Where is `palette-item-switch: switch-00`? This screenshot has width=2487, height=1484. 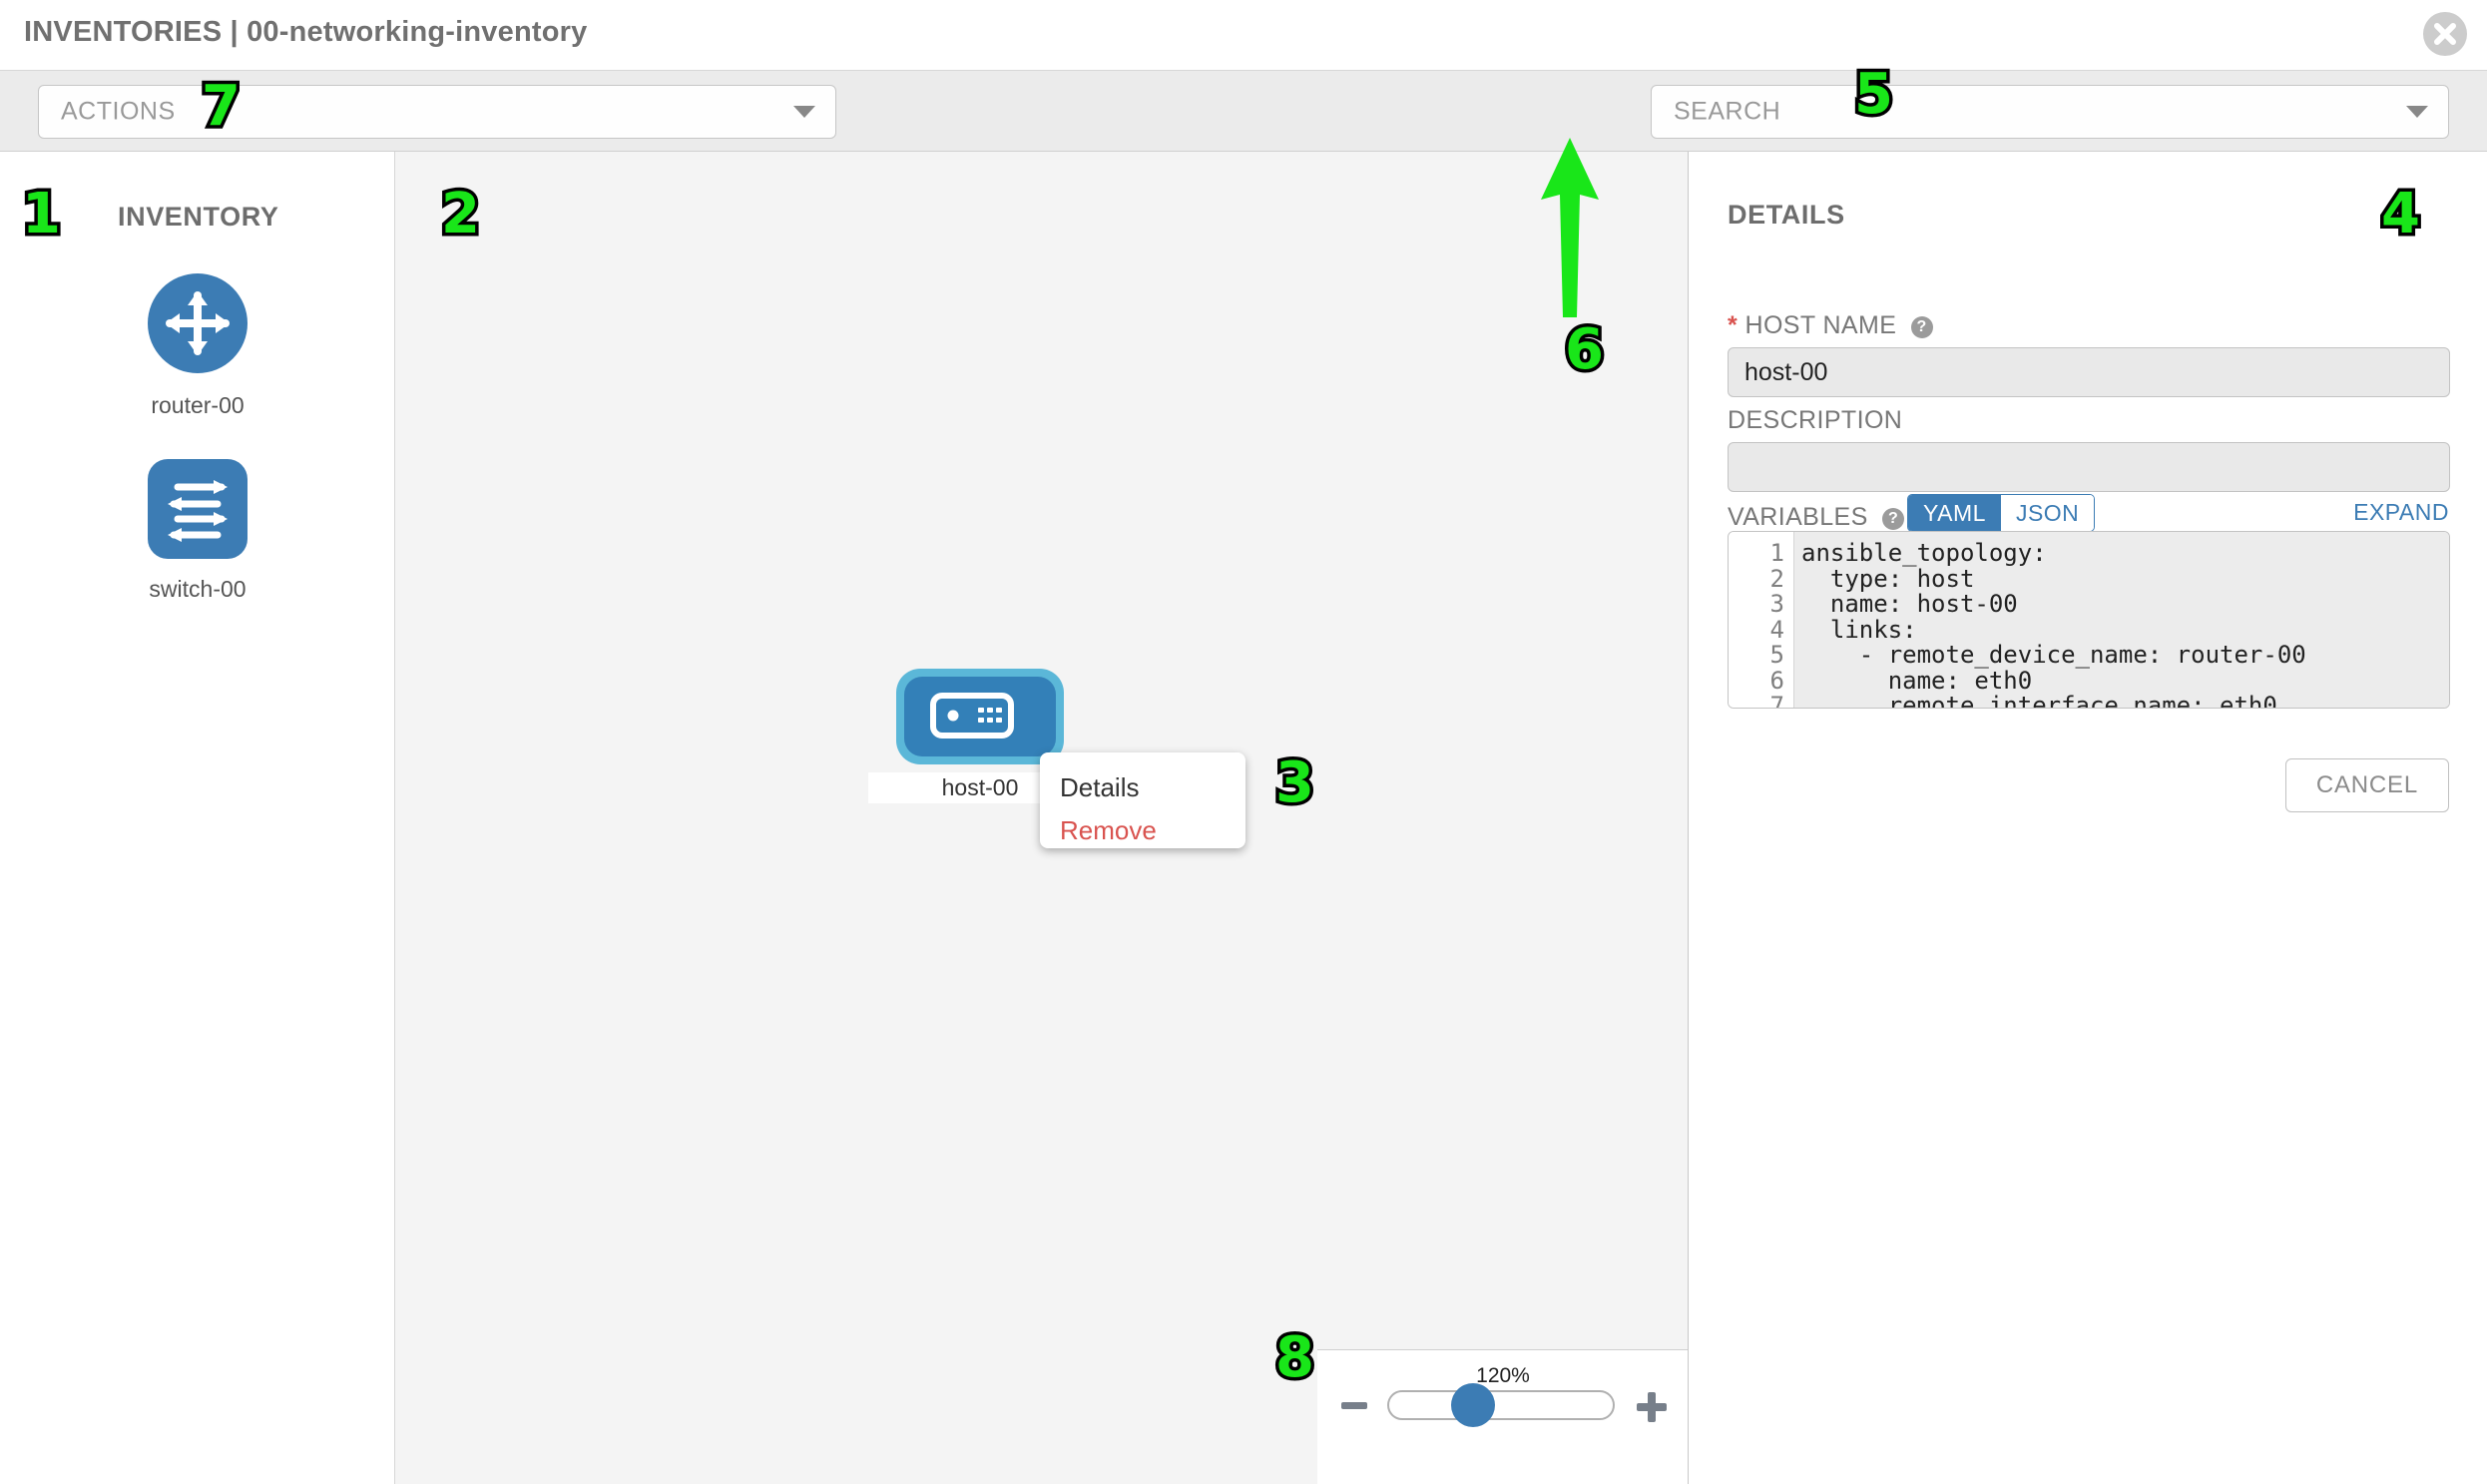
palette-item-switch: switch-00 is located at coordinates (197, 531).